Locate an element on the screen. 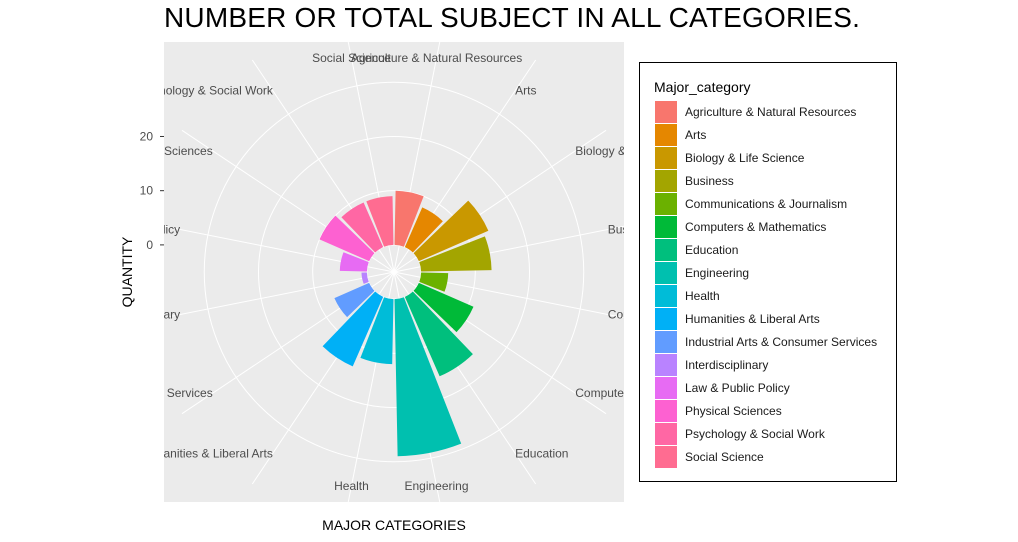 This screenshot has width=1018, height=542. category-label: Health is located at coordinates (351, 486).